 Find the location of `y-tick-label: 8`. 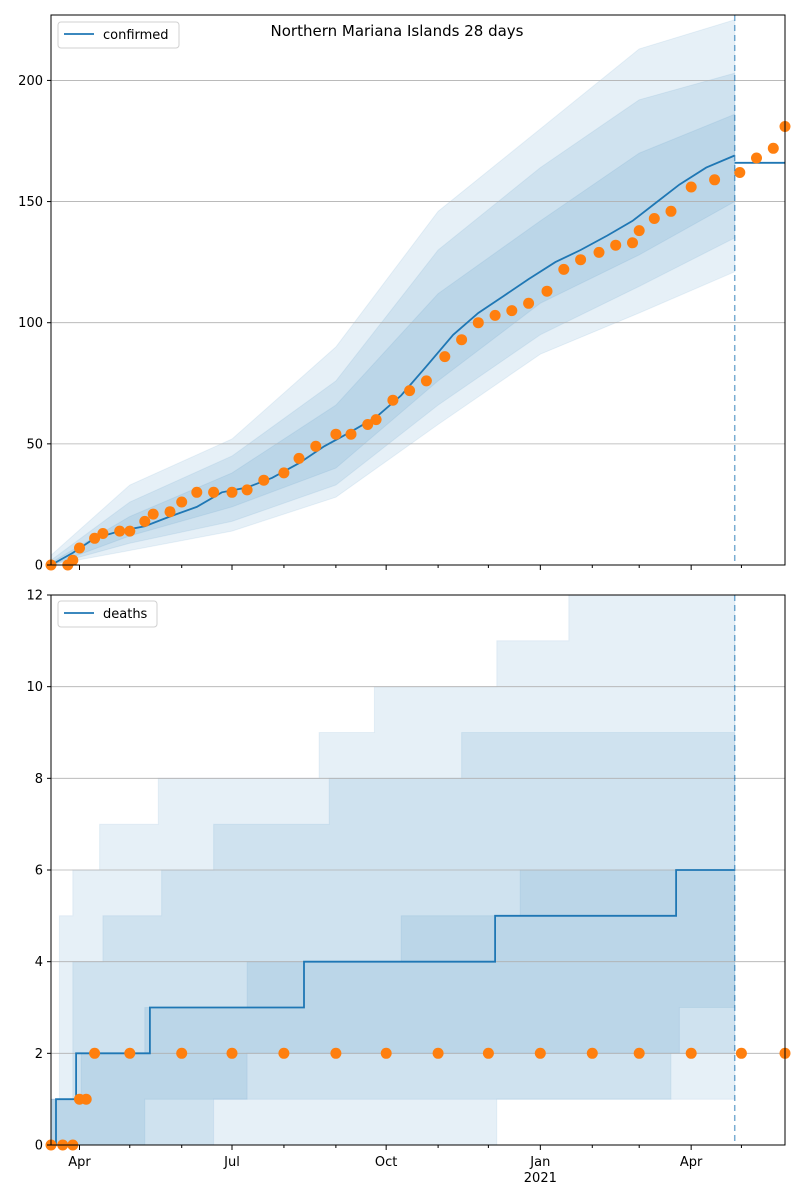

y-tick-label: 8 is located at coordinates (39, 779).